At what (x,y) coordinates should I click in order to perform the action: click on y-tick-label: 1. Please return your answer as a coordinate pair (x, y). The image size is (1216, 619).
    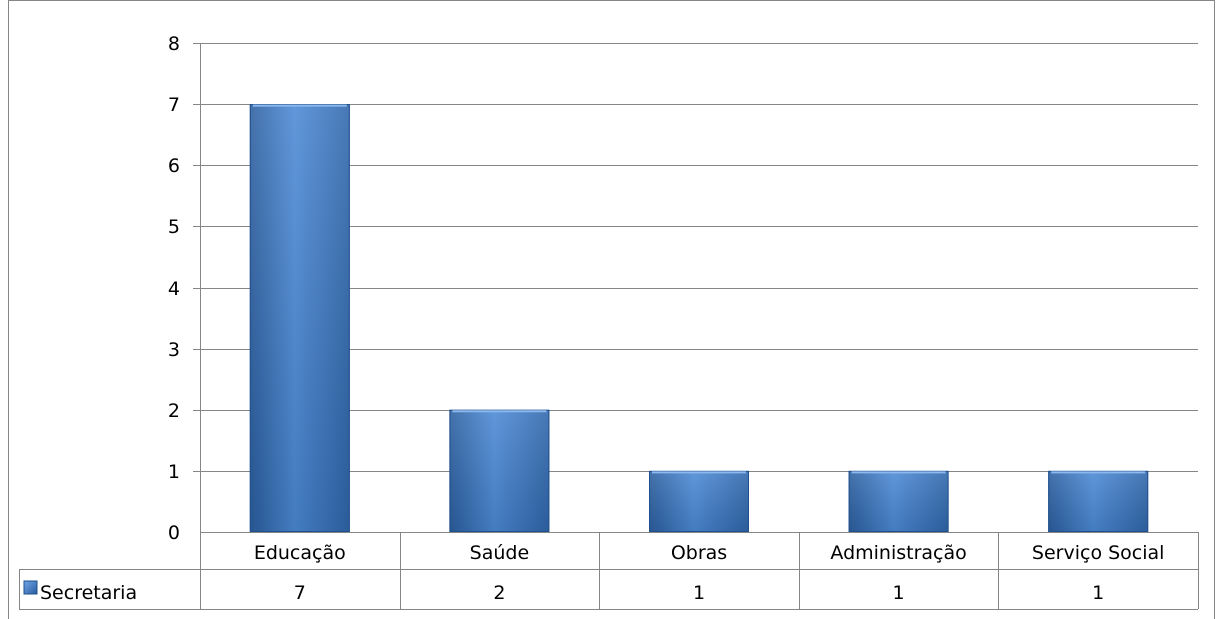
    Looking at the image, I should click on (174, 472).